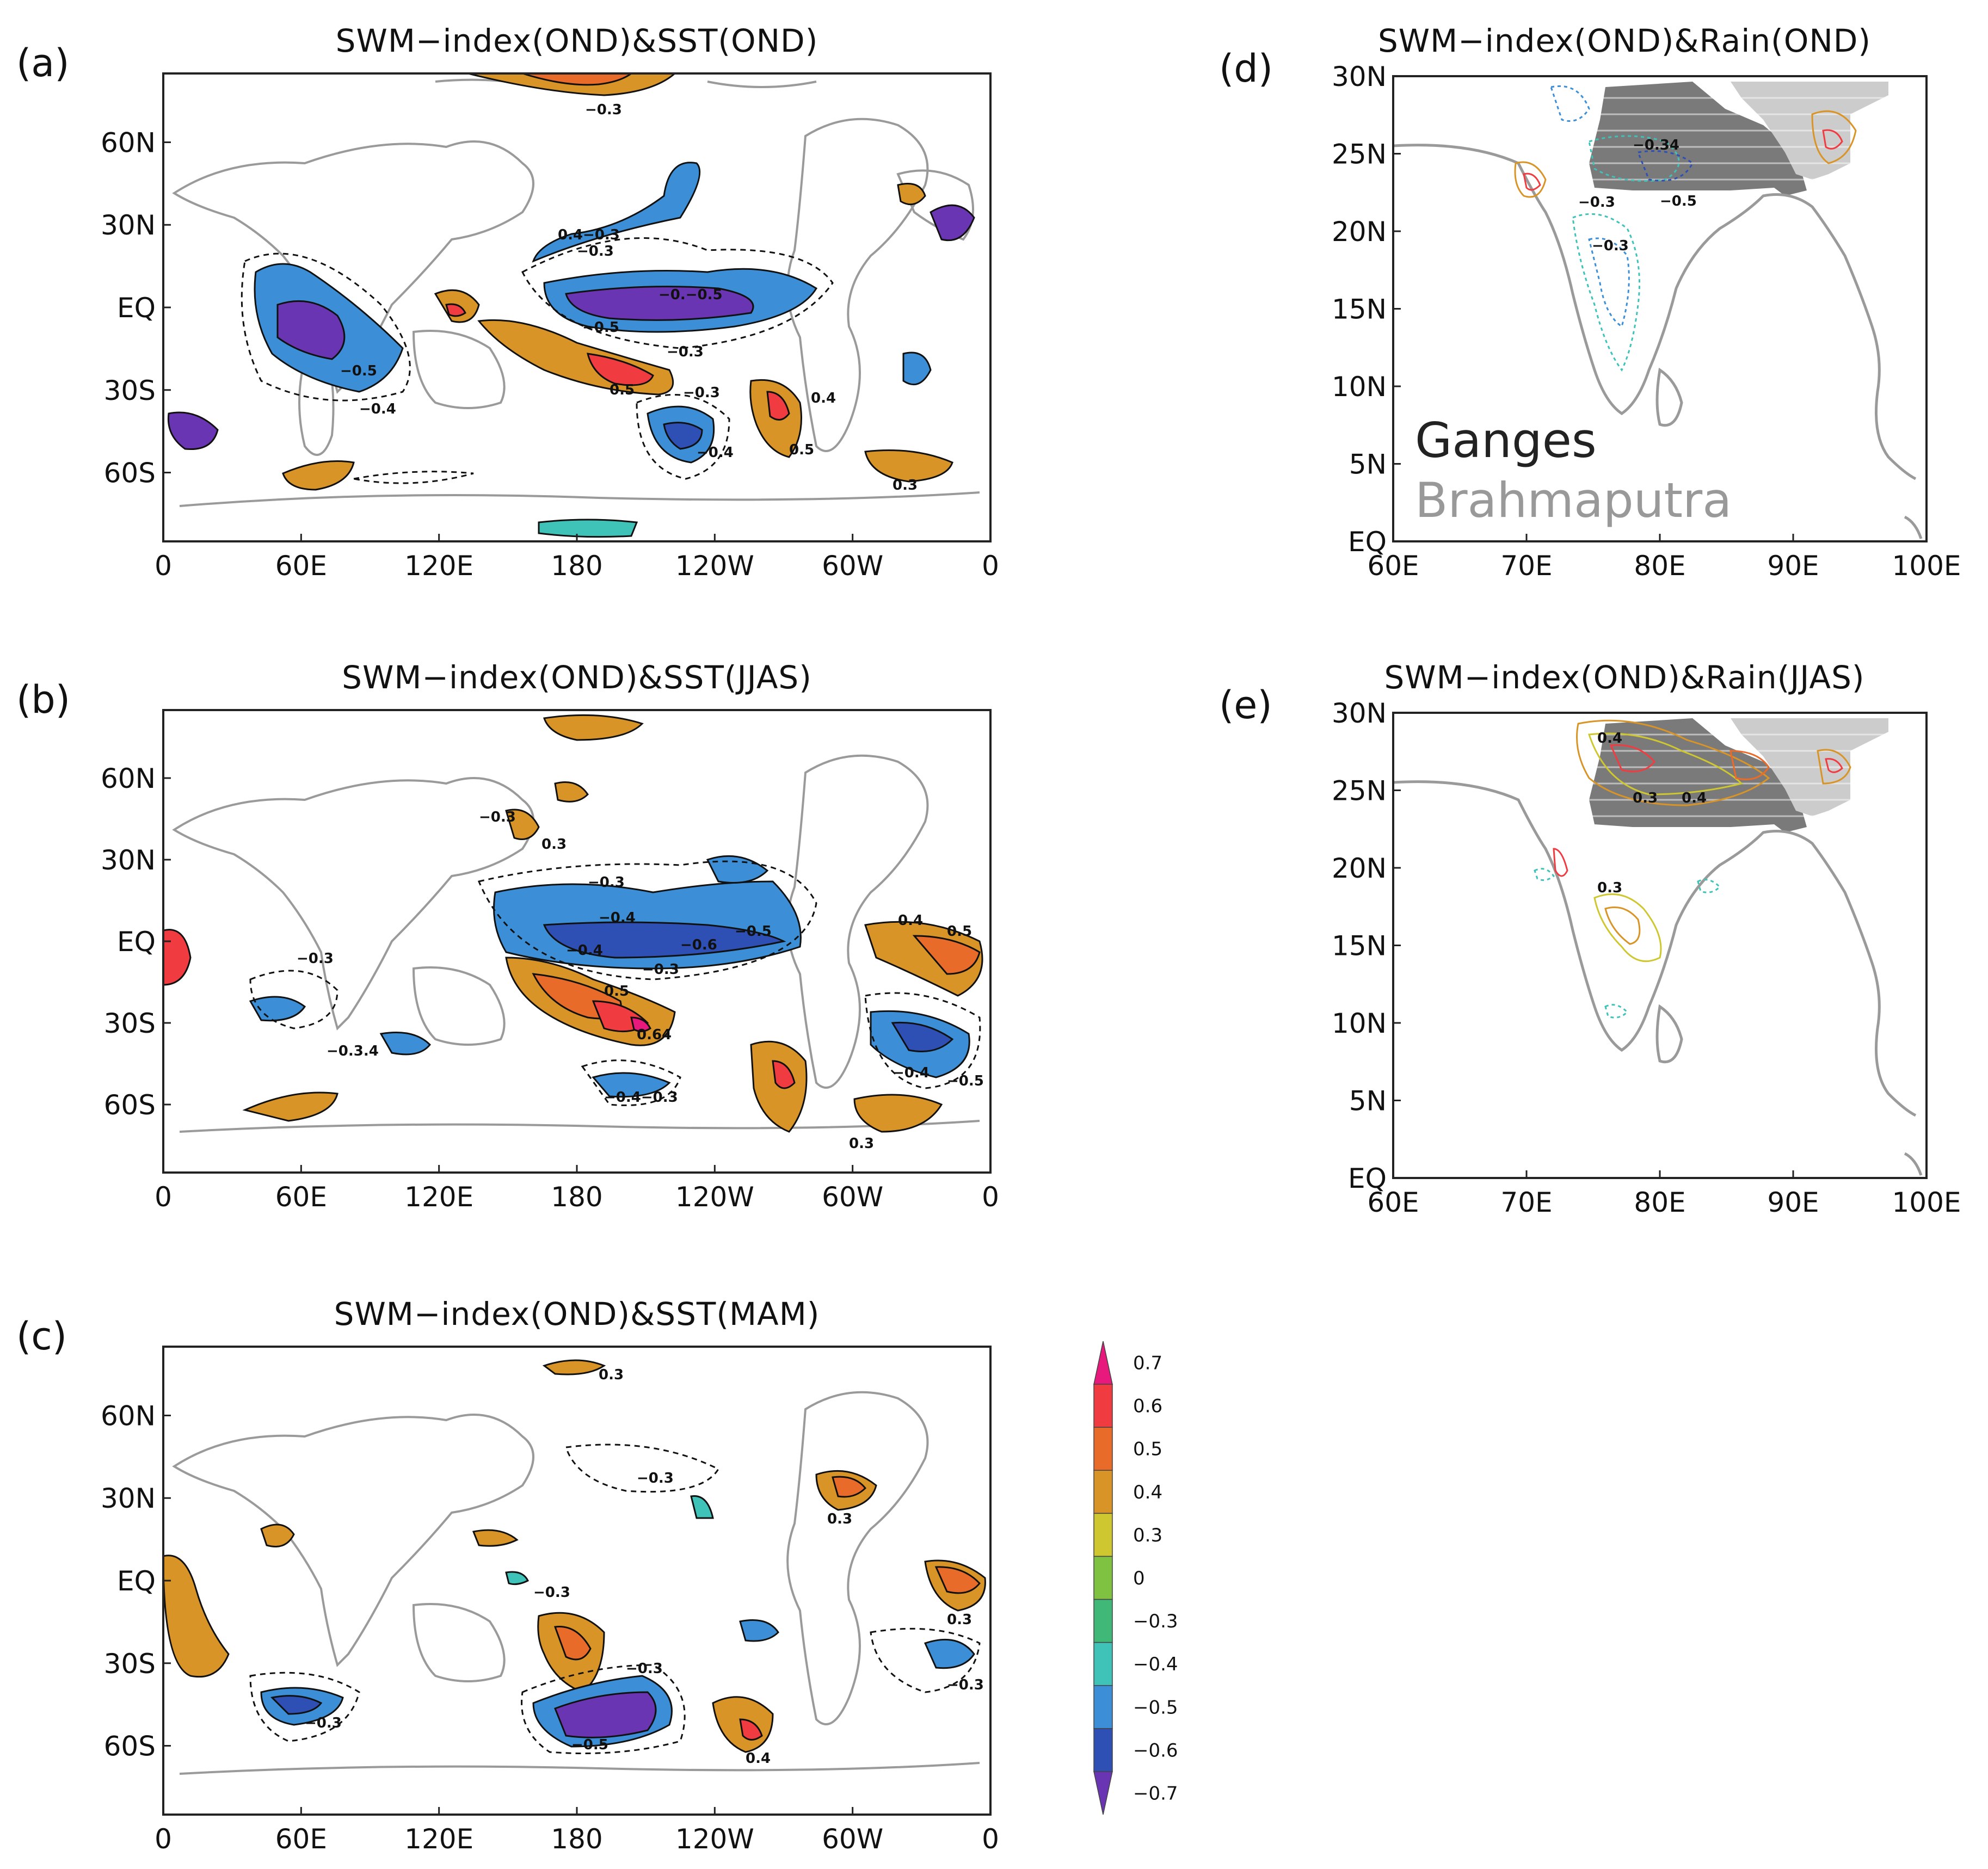 The image size is (1988, 1869). I want to click on panel-e-xtick-label: 100E, so click(1927, 1202).